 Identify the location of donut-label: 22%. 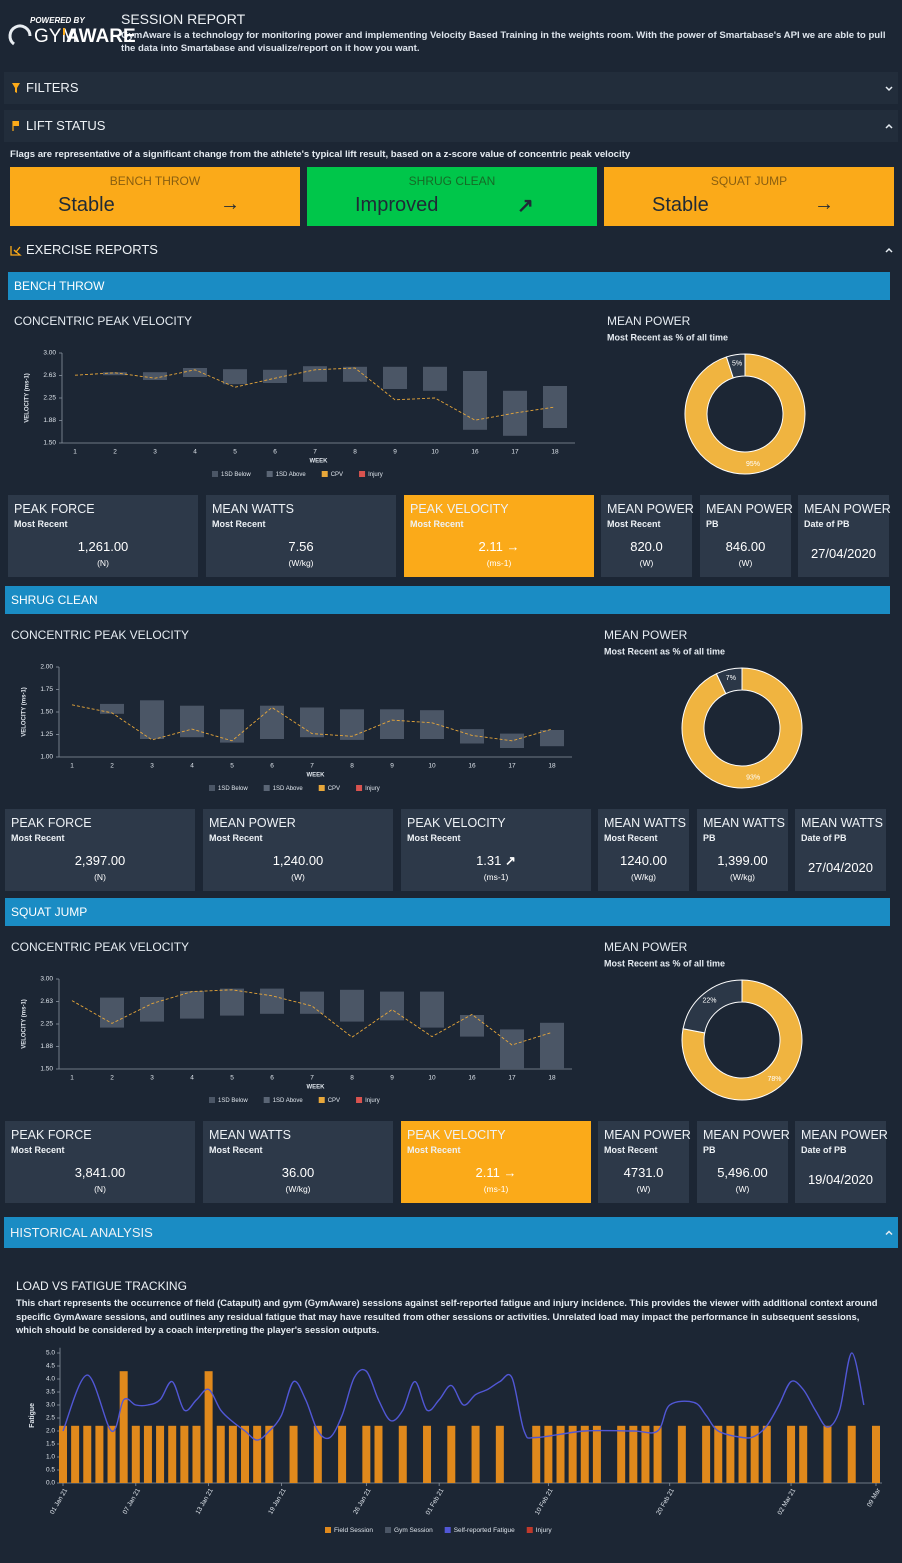
(709, 1001).